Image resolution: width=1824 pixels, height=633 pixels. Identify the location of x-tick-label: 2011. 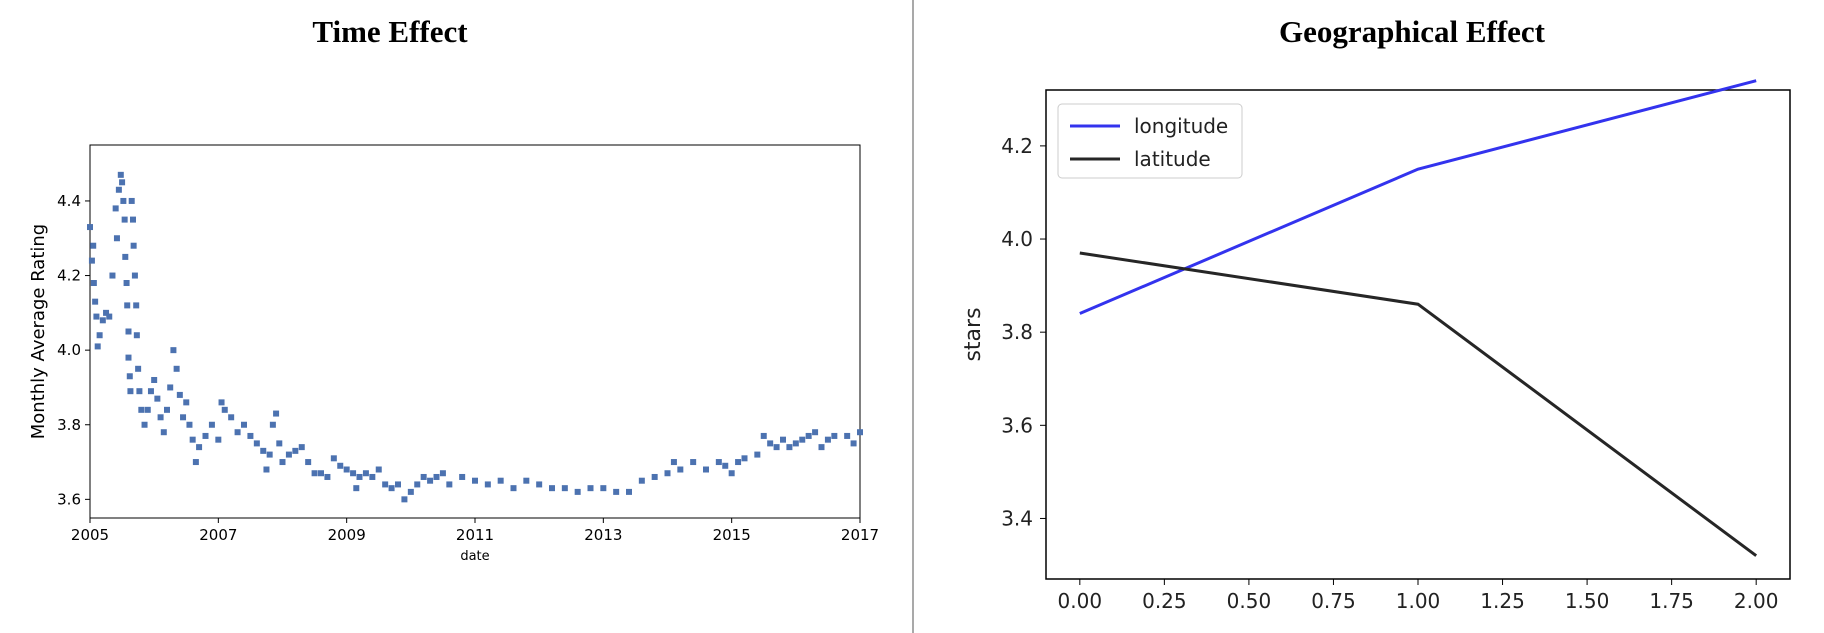
(475, 535).